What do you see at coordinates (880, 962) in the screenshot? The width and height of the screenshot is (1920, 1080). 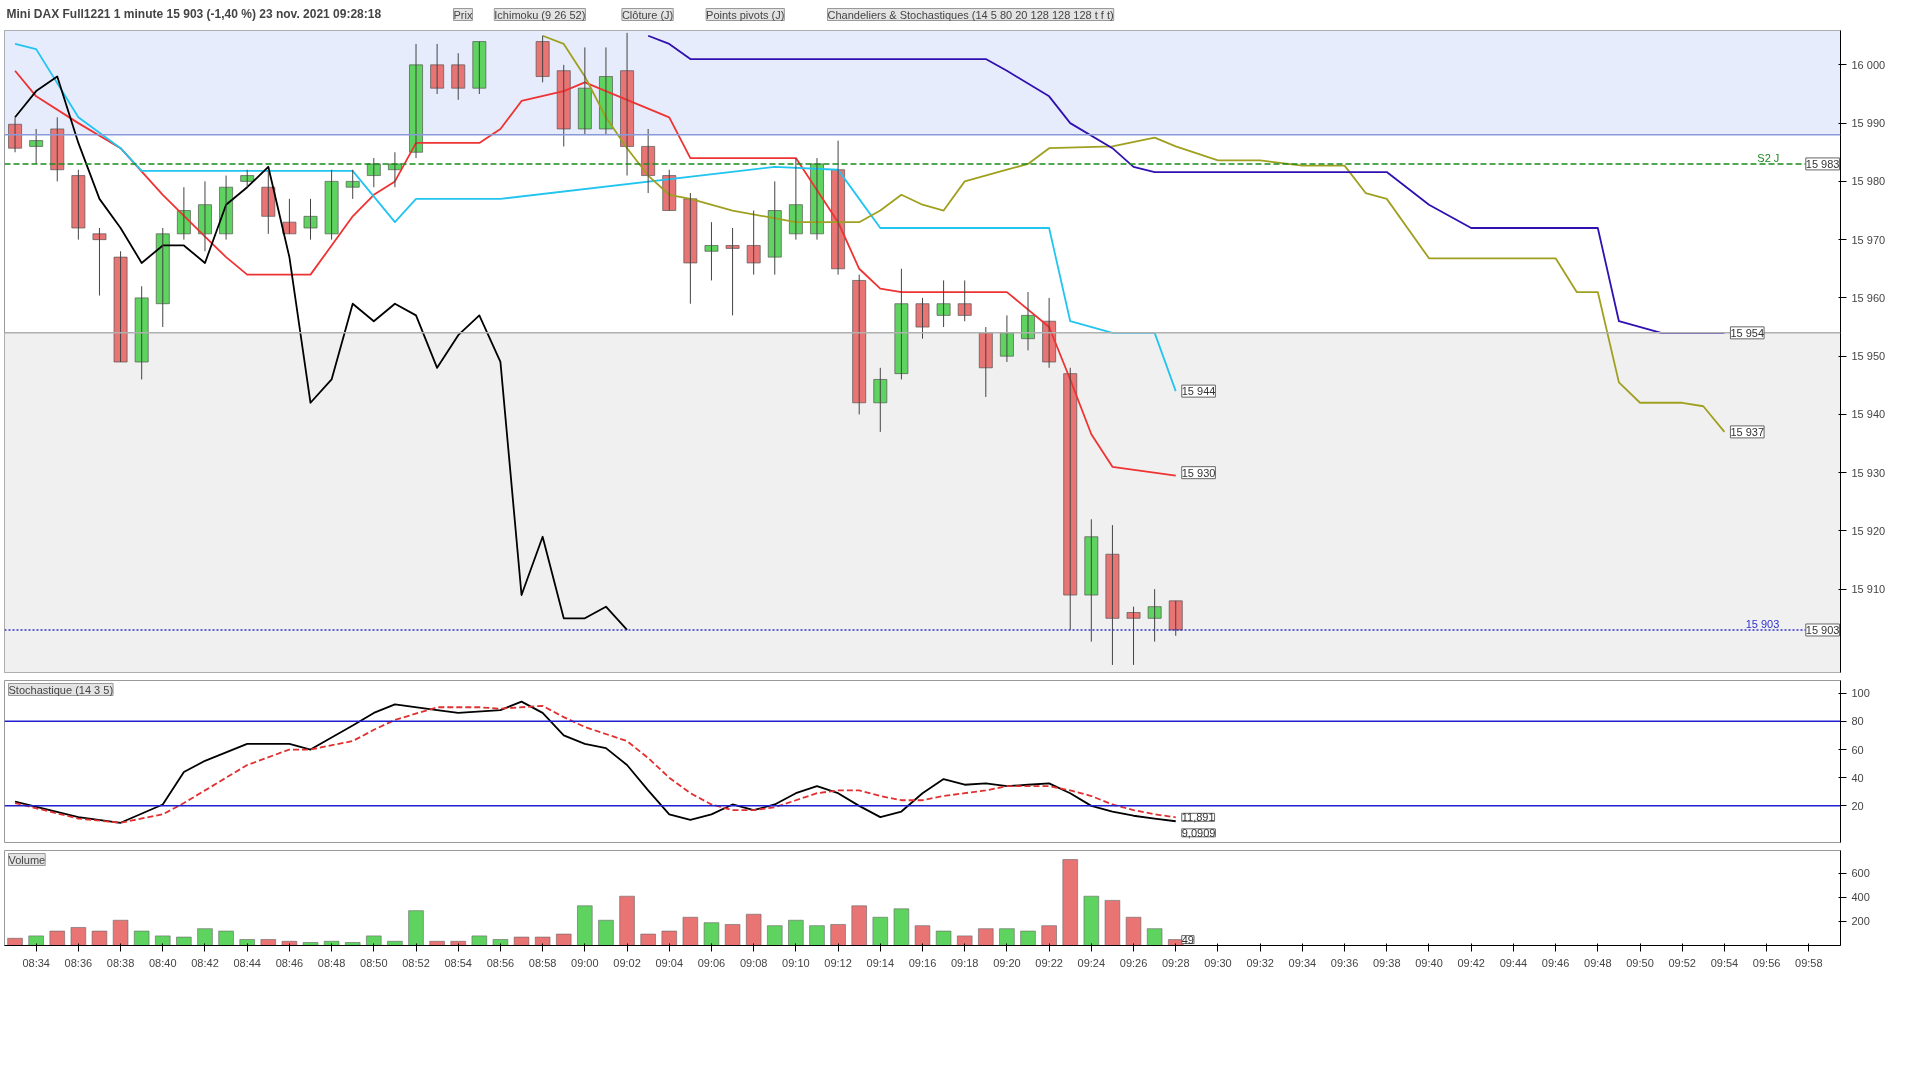 I see `x-tick-label: 09:14` at bounding box center [880, 962].